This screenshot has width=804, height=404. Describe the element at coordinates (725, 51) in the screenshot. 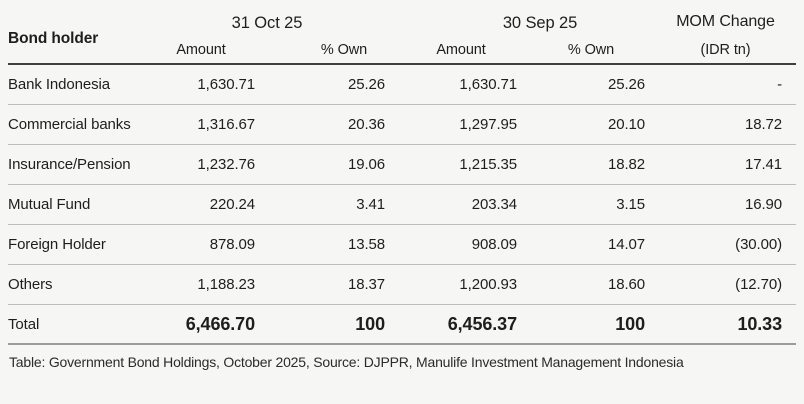

I see `mom-unit-header: (IDR tn)` at that location.